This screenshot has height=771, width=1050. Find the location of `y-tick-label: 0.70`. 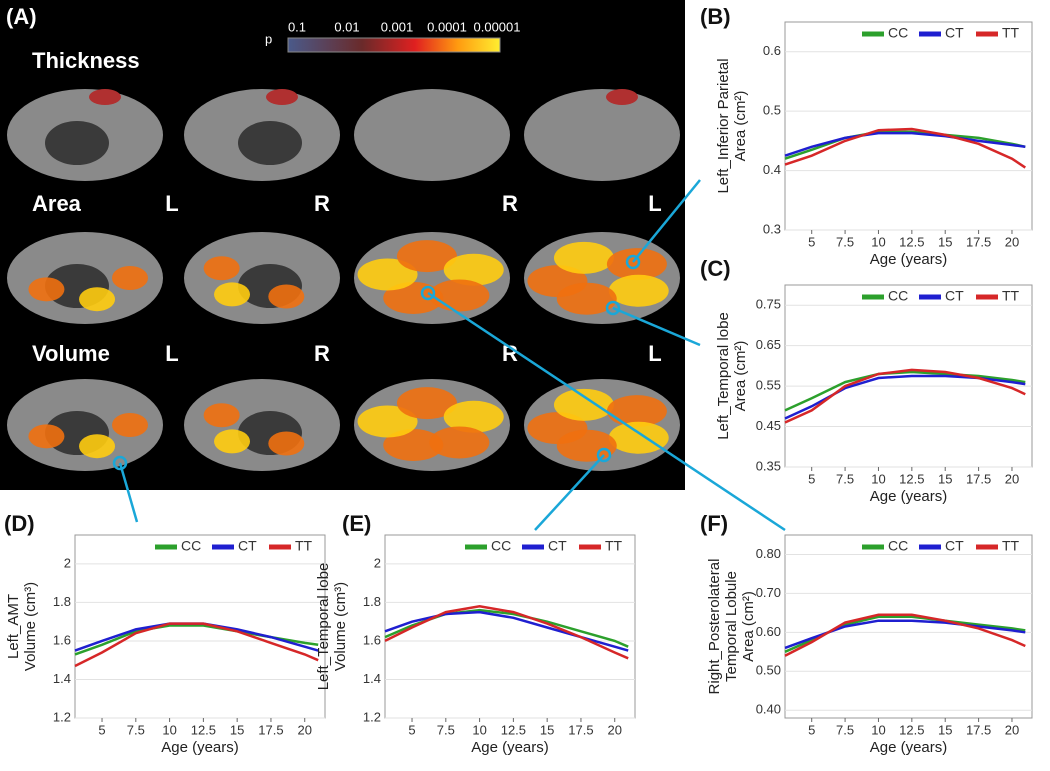

y-tick-label: 0.70 is located at coordinates (768, 592).